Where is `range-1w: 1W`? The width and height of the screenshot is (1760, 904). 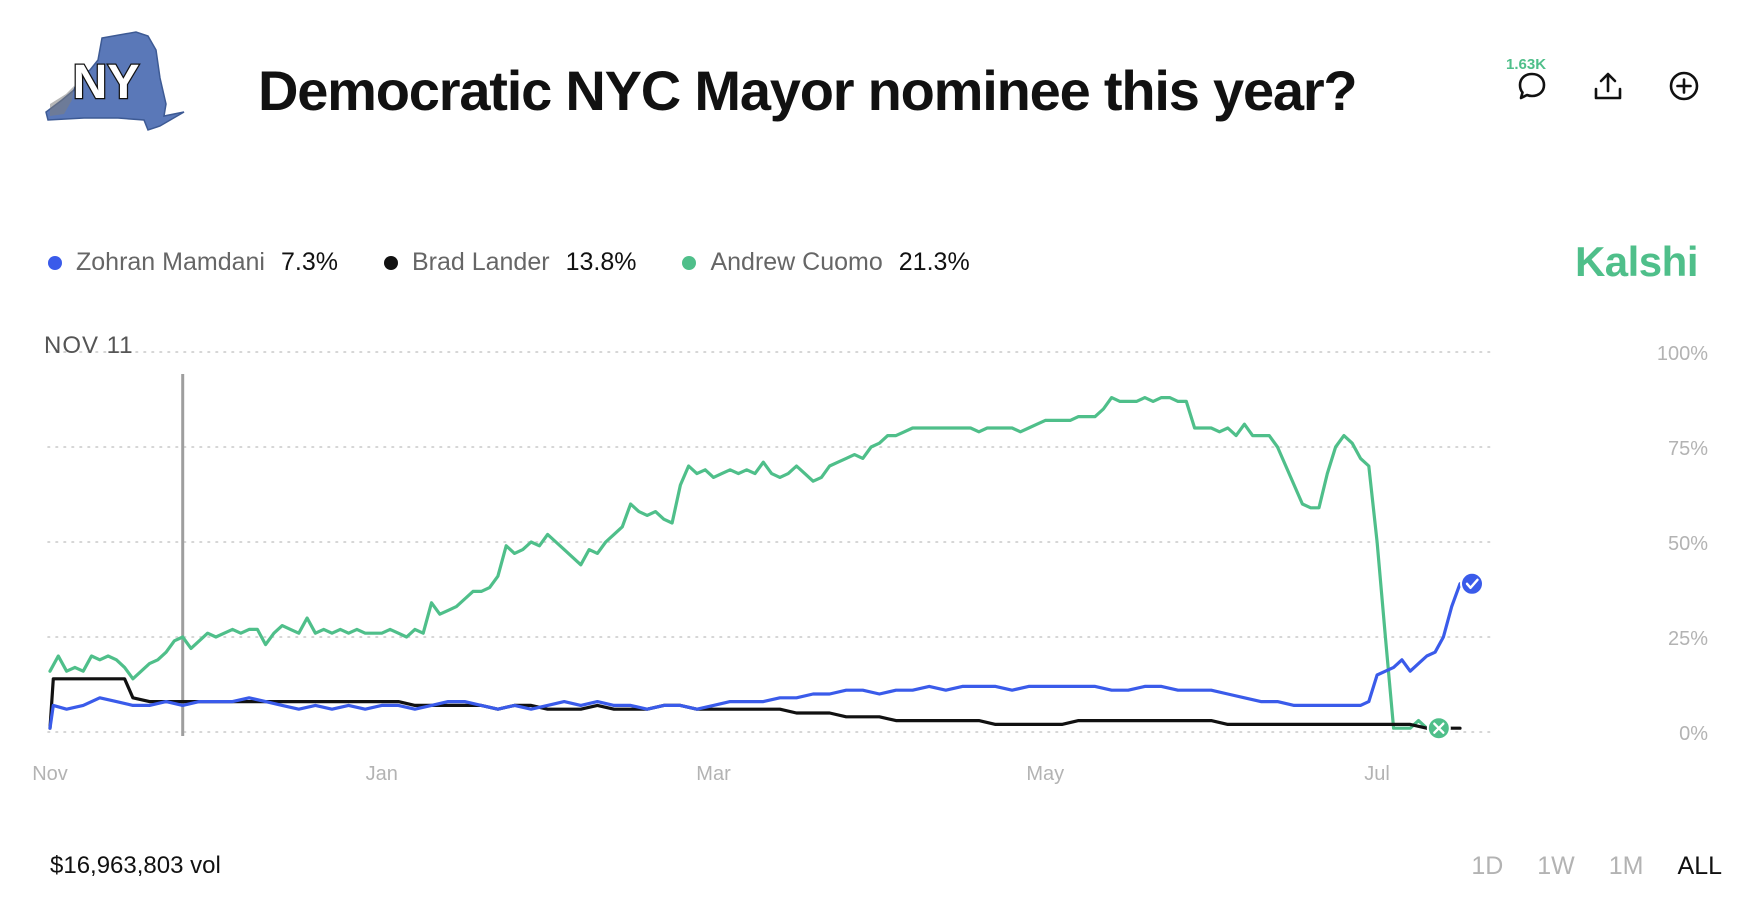
range-1w: 1W is located at coordinates (1556, 866).